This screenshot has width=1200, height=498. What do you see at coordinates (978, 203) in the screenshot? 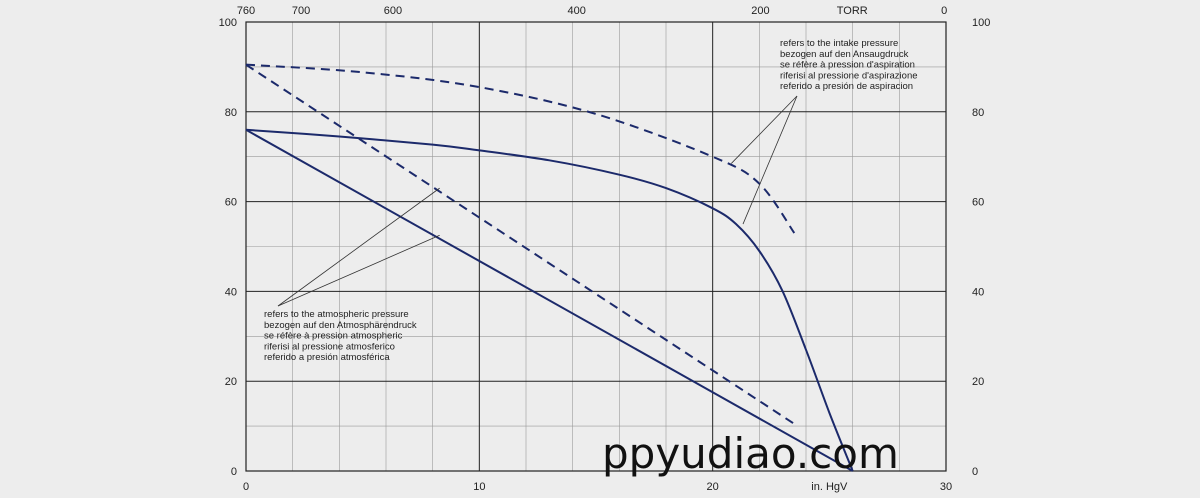
I see `y-tick-label-right: 60` at bounding box center [978, 203].